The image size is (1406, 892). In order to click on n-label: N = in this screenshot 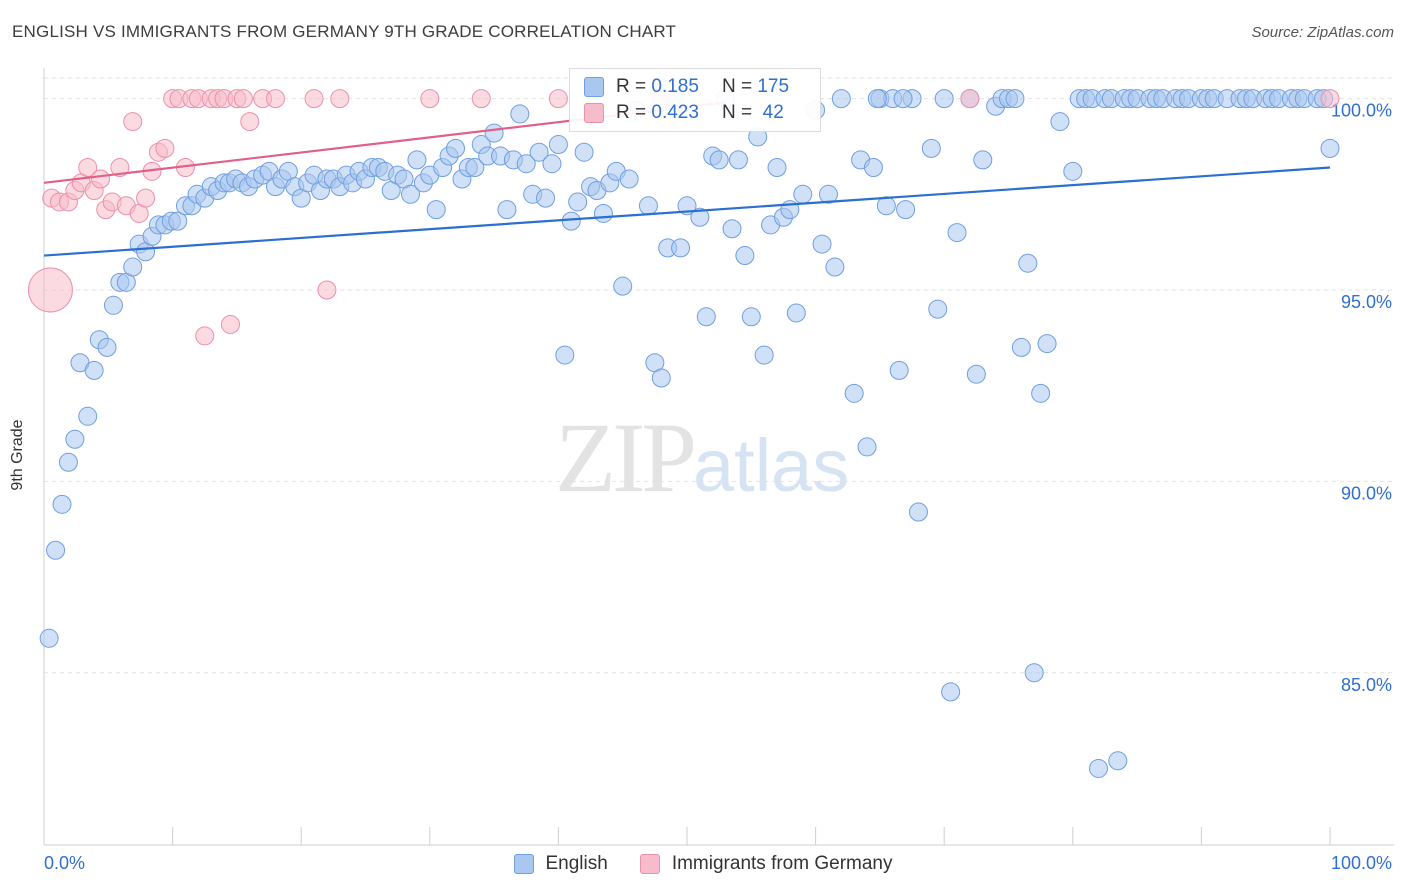, I will do `click(737, 112)`.